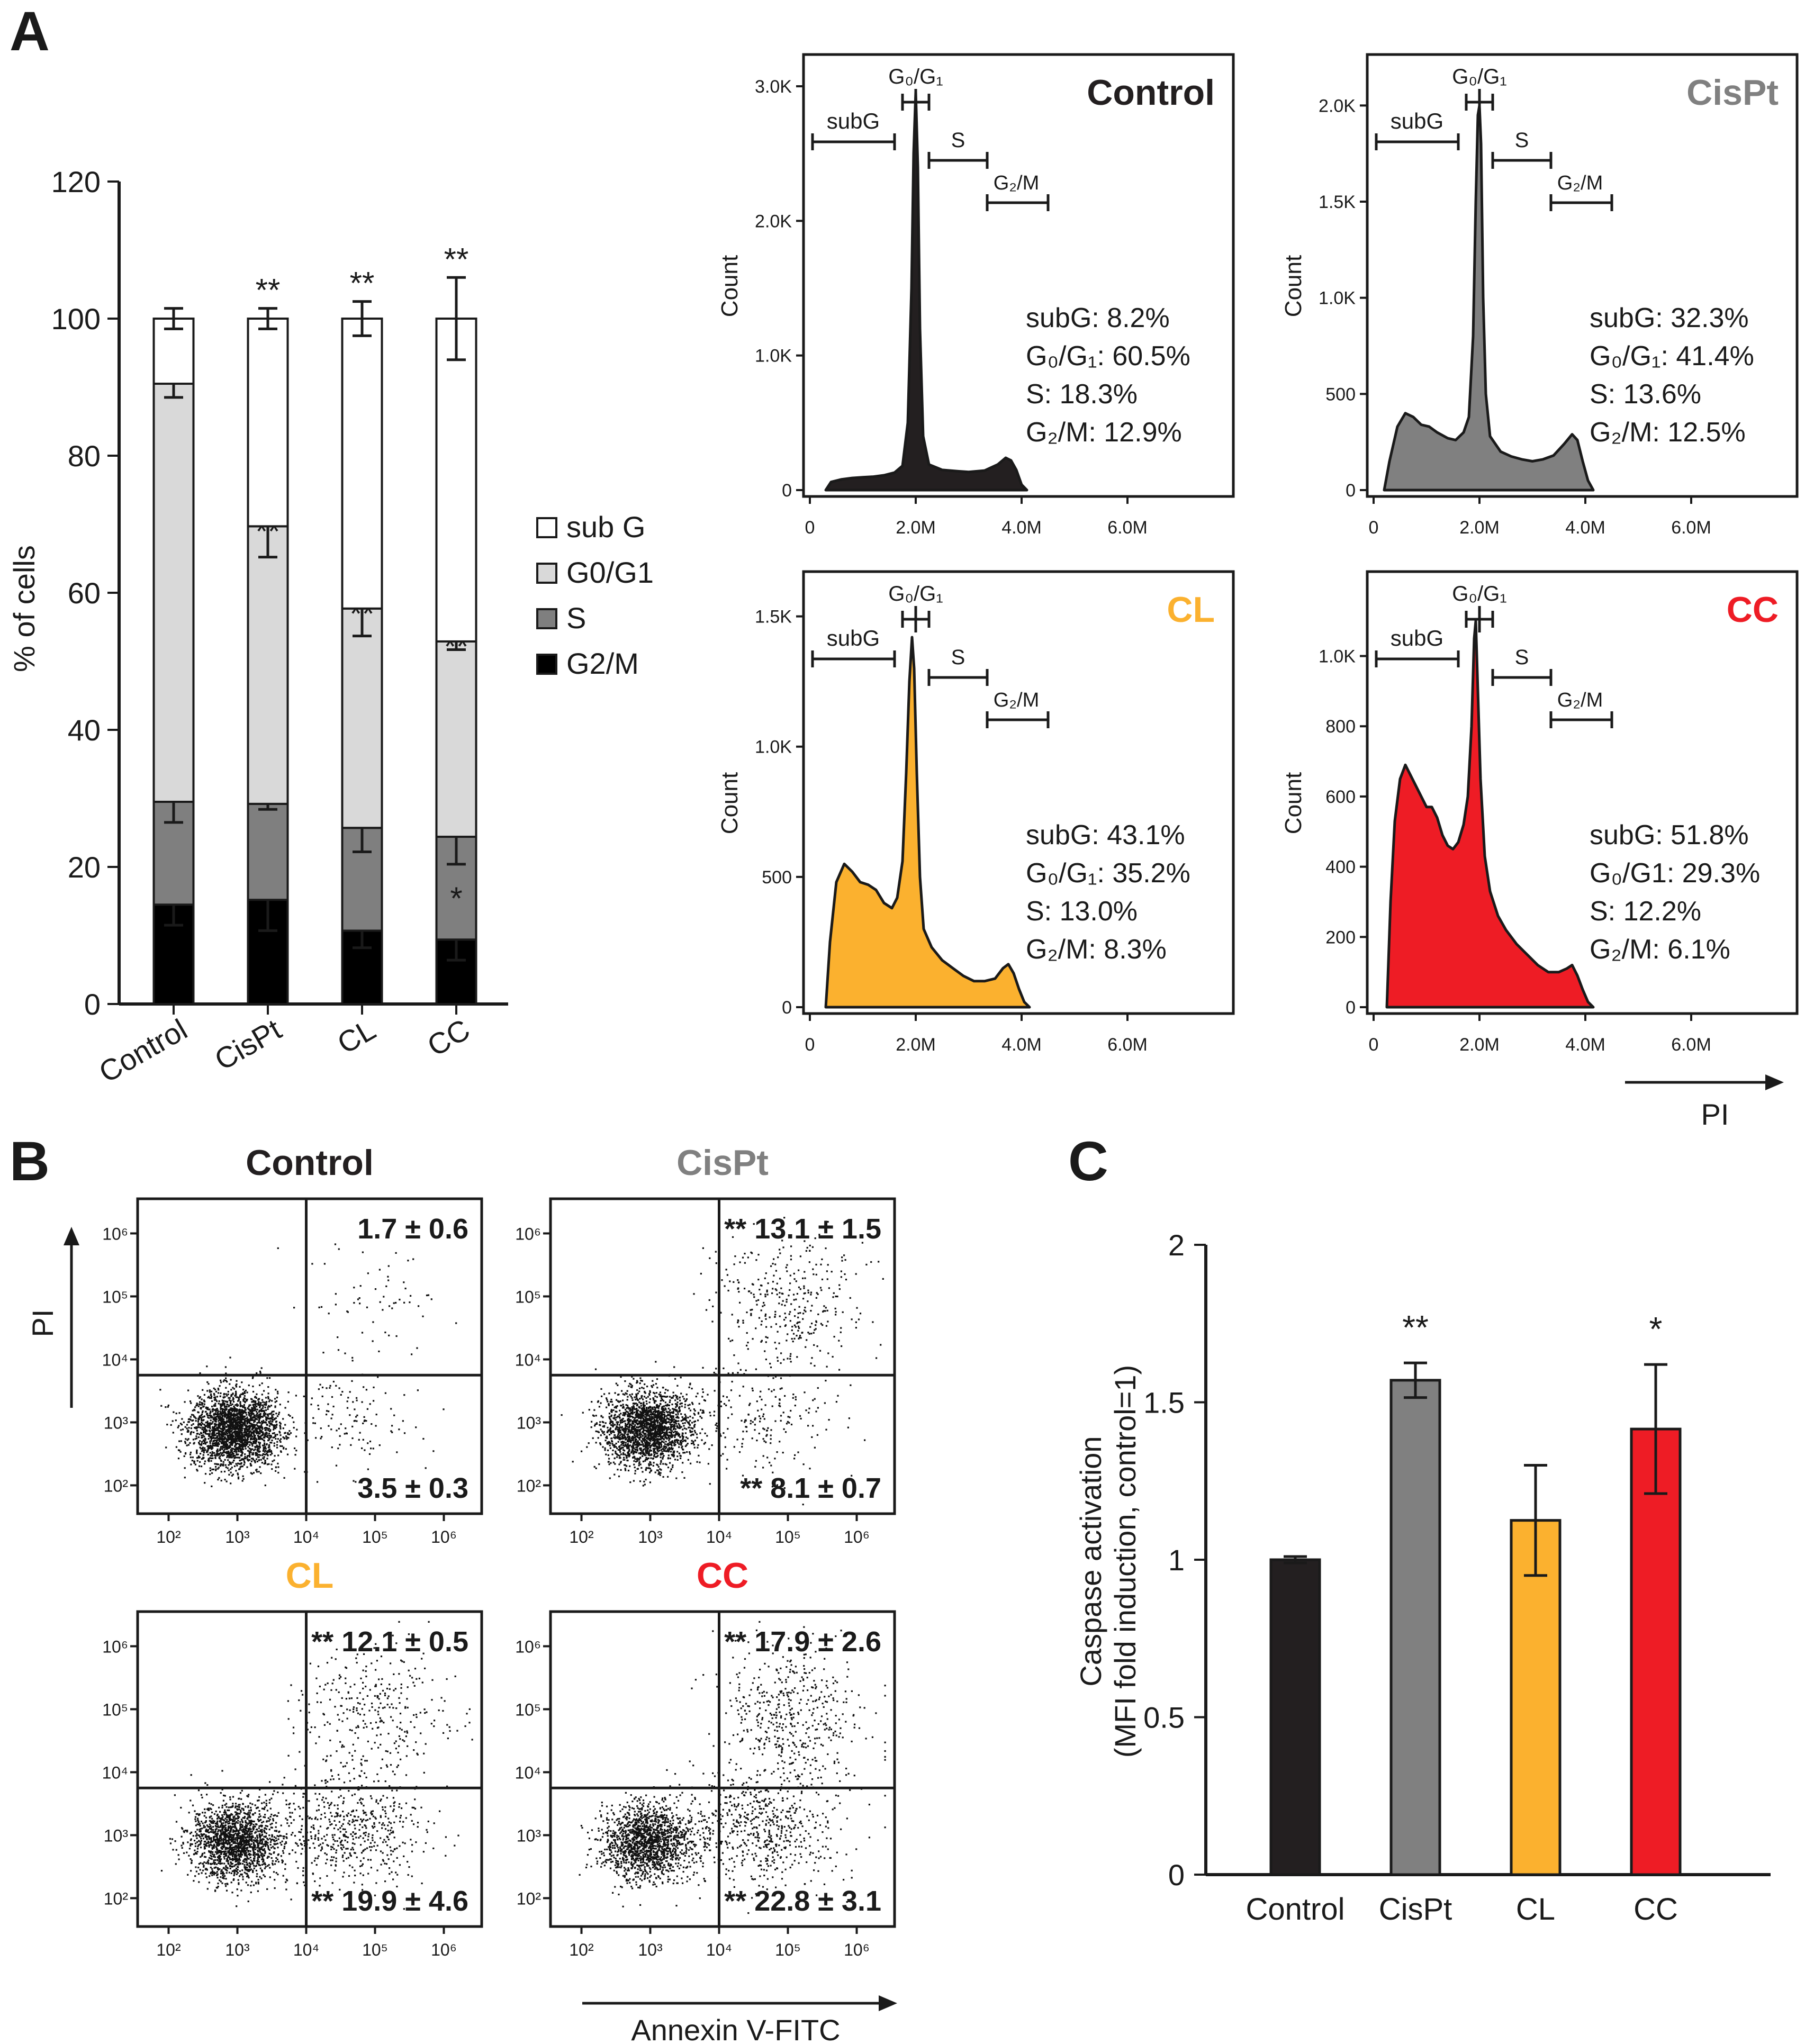  Describe the element at coordinates (1017, 183) in the screenshot. I see `gate-g2m-label: G₂/M` at that location.